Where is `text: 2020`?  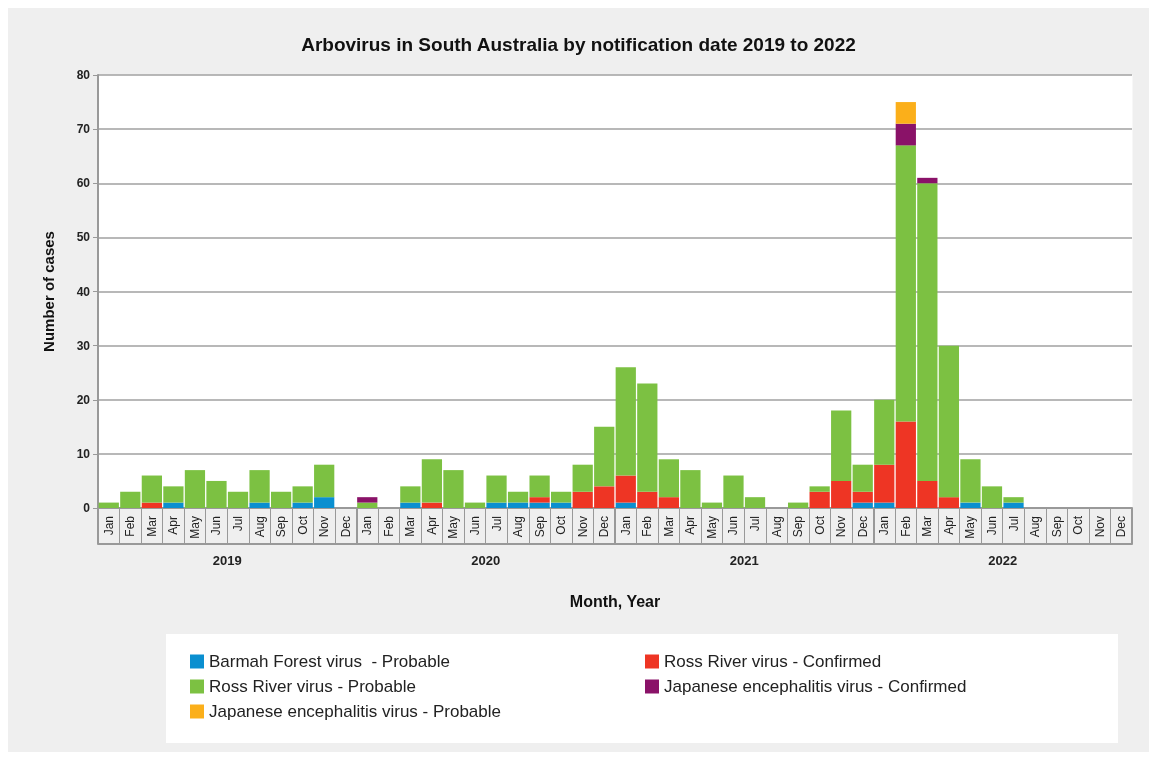 text: 2020 is located at coordinates (486, 560).